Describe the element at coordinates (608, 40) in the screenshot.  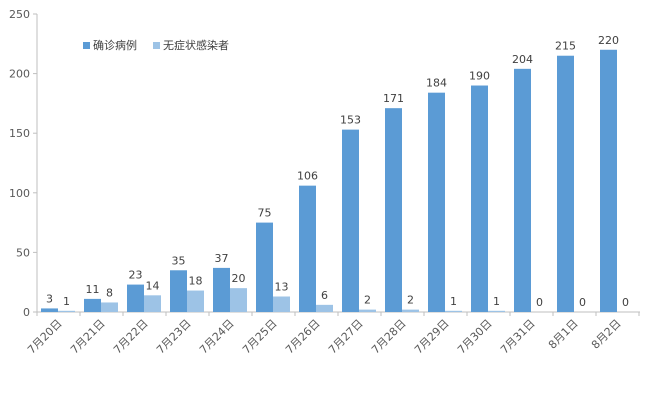
I see `data-label-confirmed: 220` at that location.